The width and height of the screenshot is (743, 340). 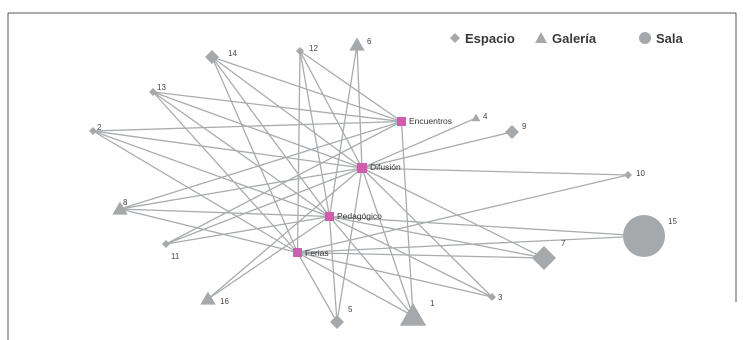 What do you see at coordinates (645, 38) in the screenshot?
I see `legend-circle-icon` at bounding box center [645, 38].